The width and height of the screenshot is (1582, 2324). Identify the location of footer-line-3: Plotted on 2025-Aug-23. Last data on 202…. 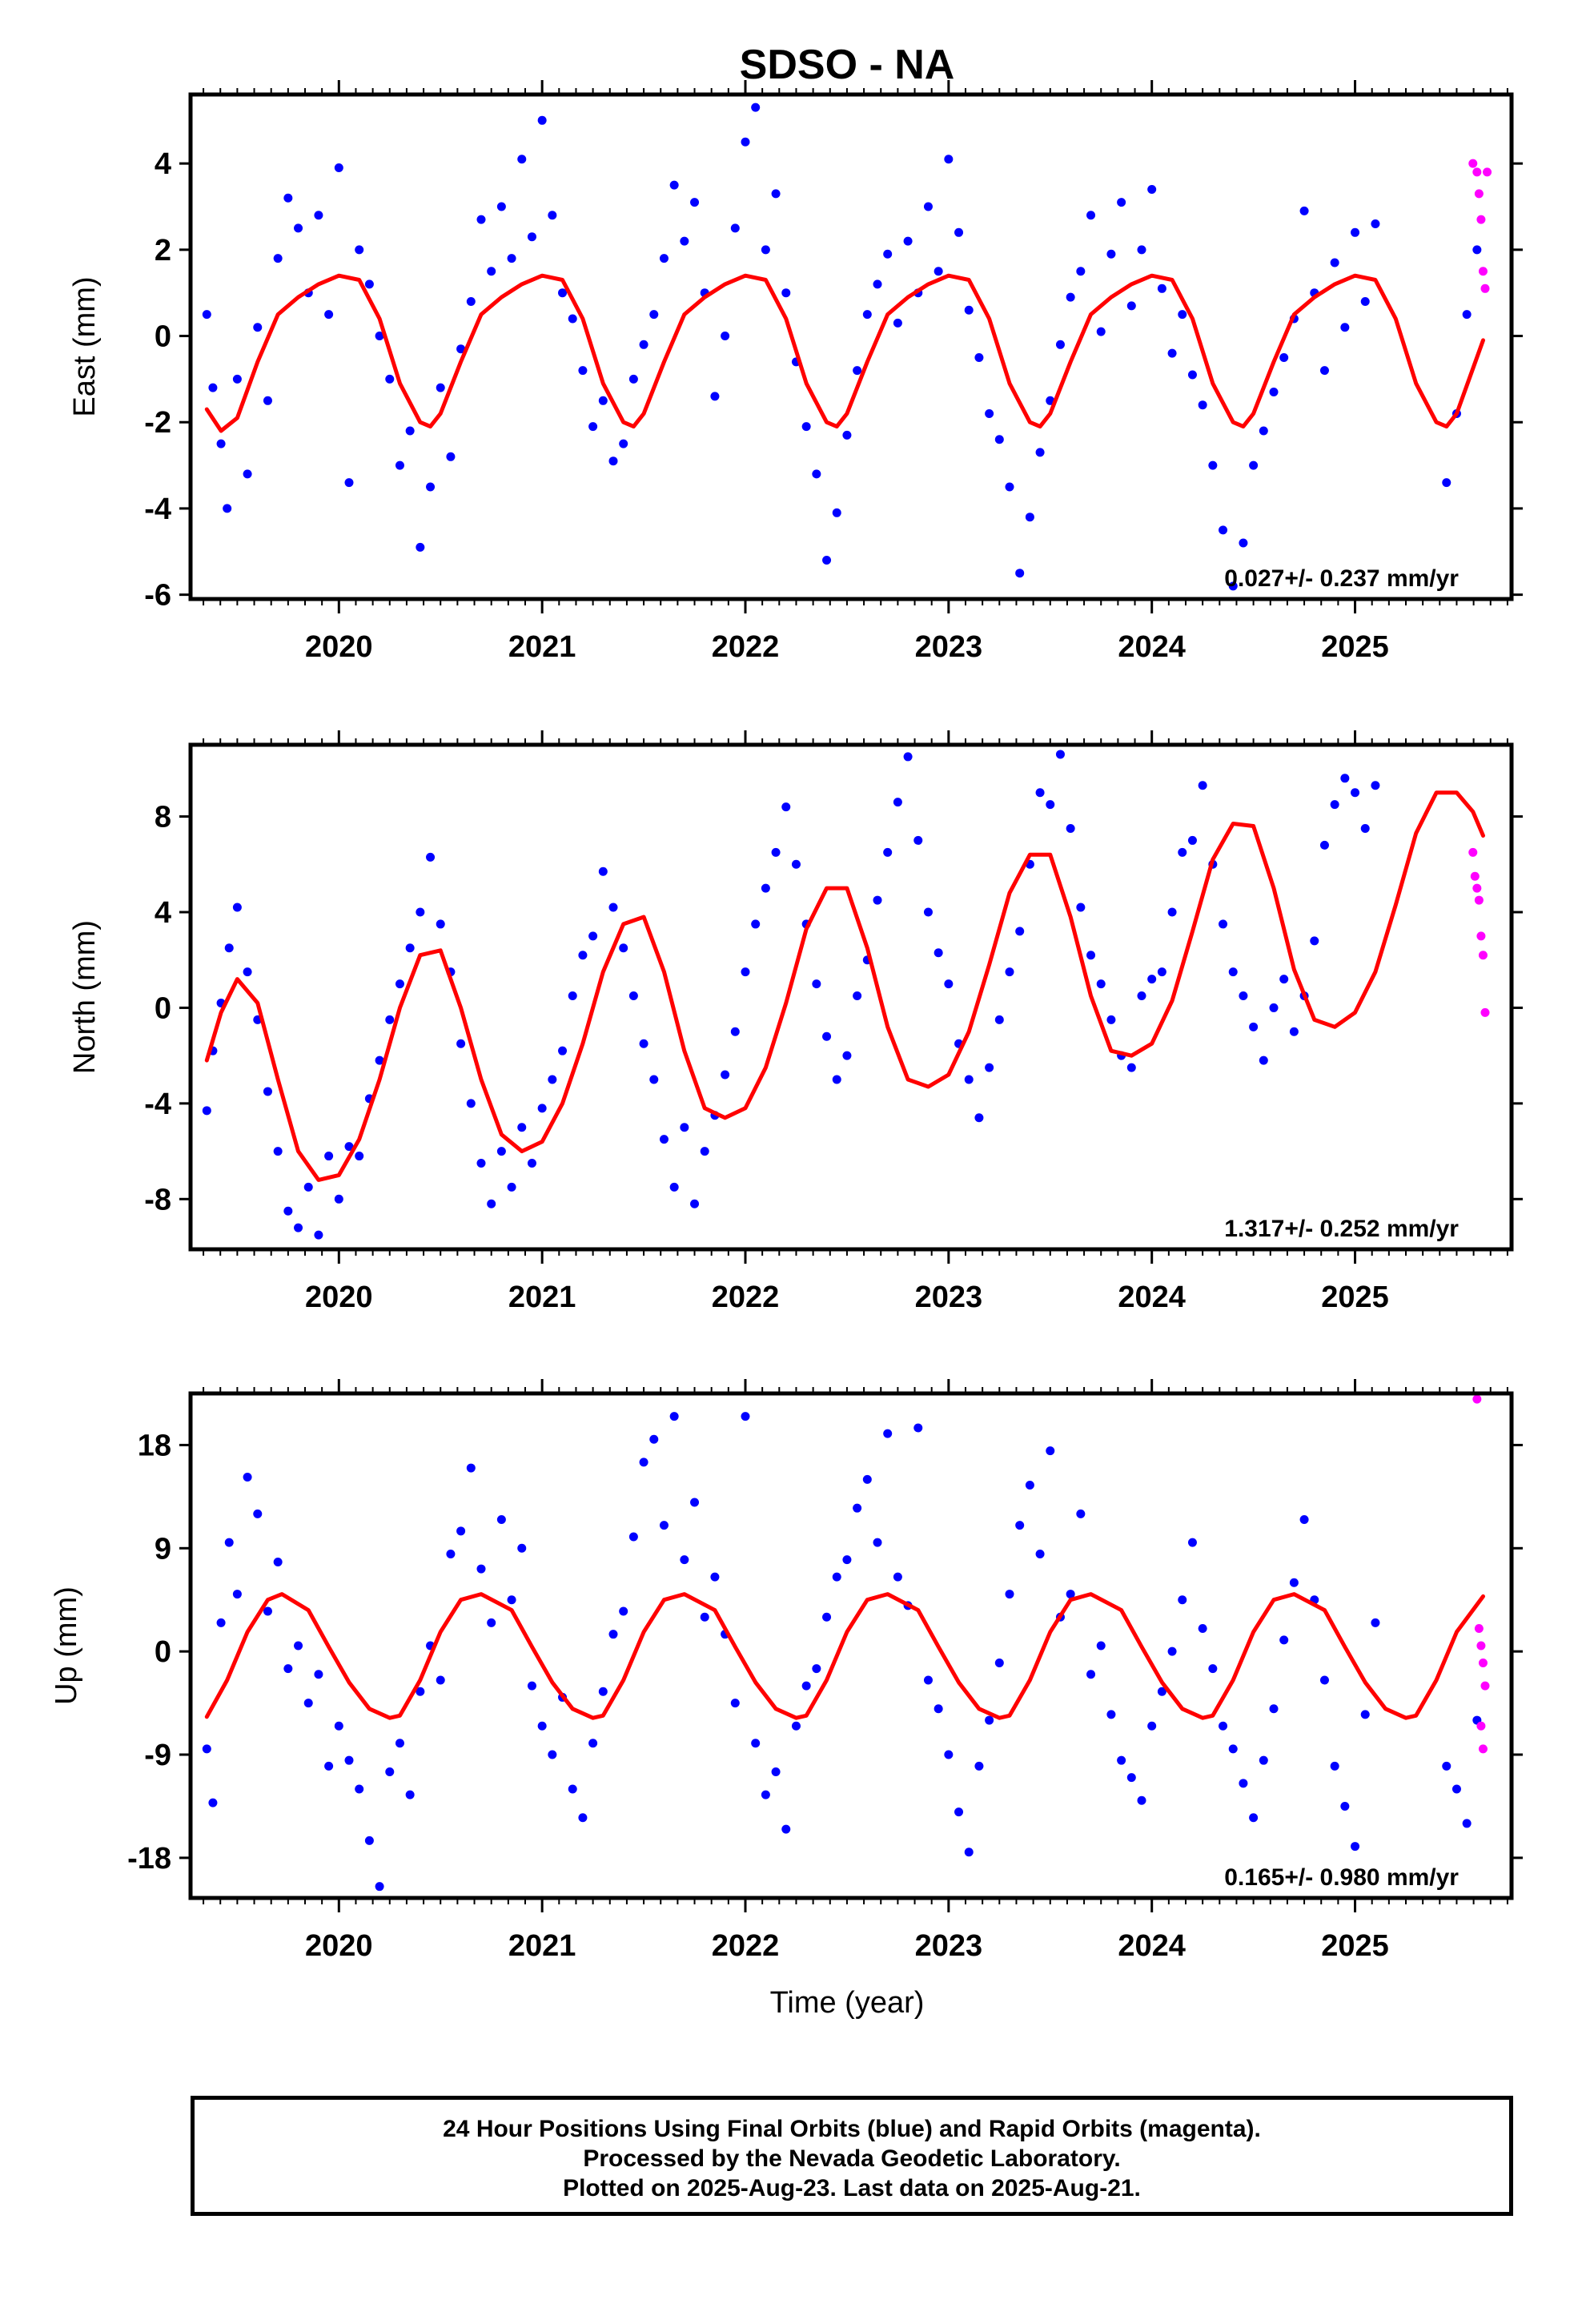
(852, 2188).